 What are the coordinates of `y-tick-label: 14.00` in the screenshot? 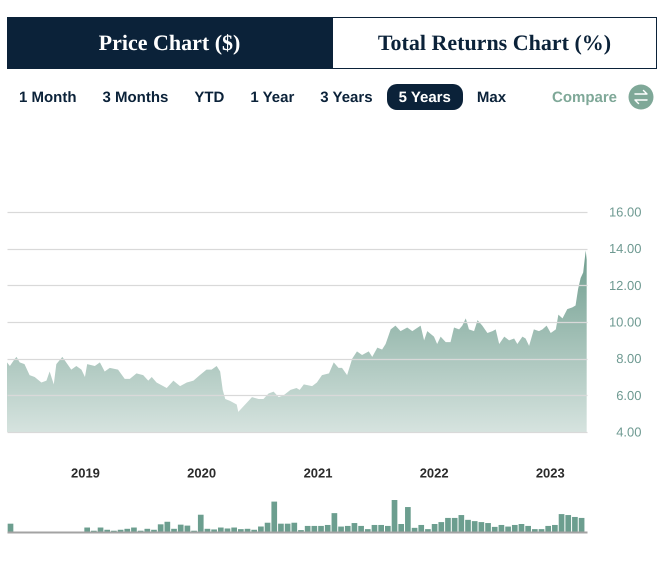 It's located at (625, 248).